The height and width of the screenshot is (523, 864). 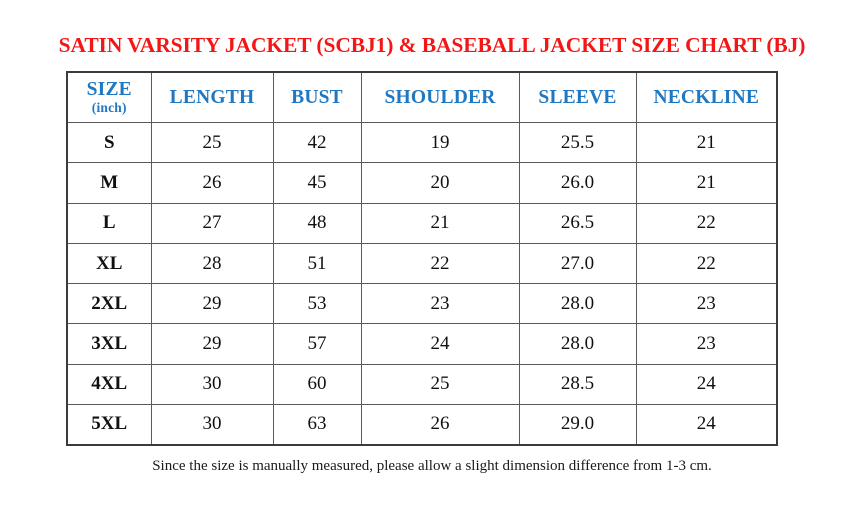 What do you see at coordinates (109, 425) in the screenshot?
I see `cell-size: 5XL` at bounding box center [109, 425].